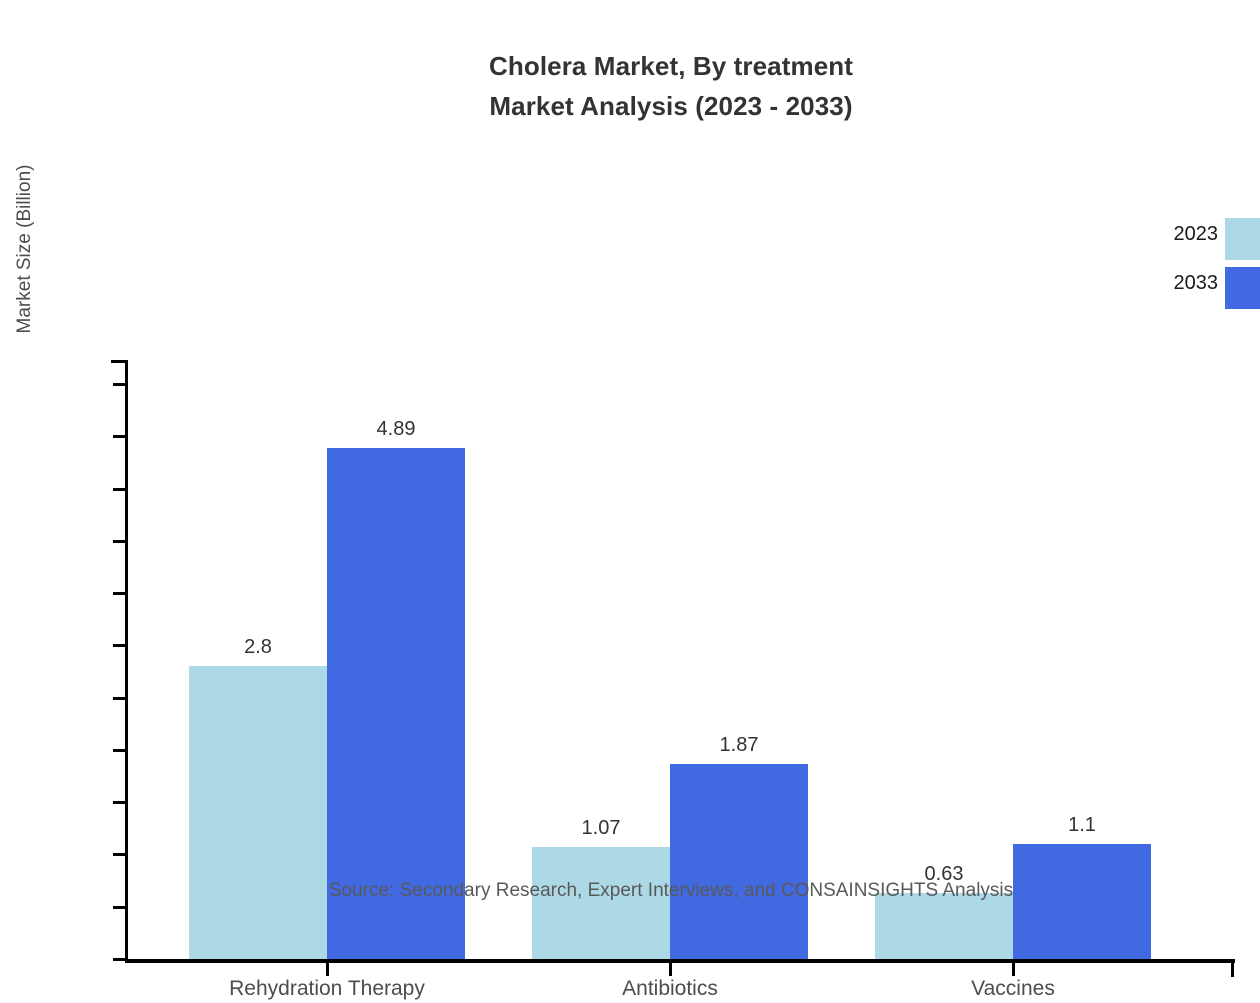 The image size is (1260, 1003). Describe the element at coordinates (1232, 968) in the screenshot. I see `x-axis-end-cap` at that location.